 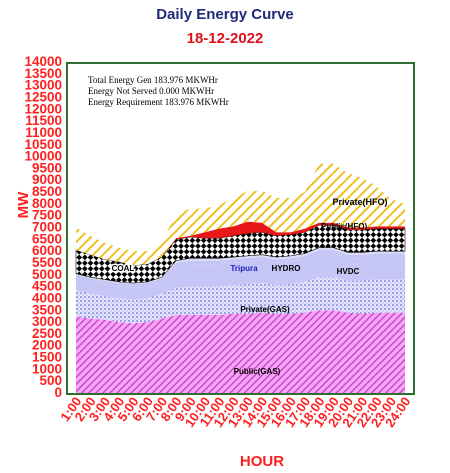 I want to click on y-tick-label: 7500, so click(x=47, y=215).